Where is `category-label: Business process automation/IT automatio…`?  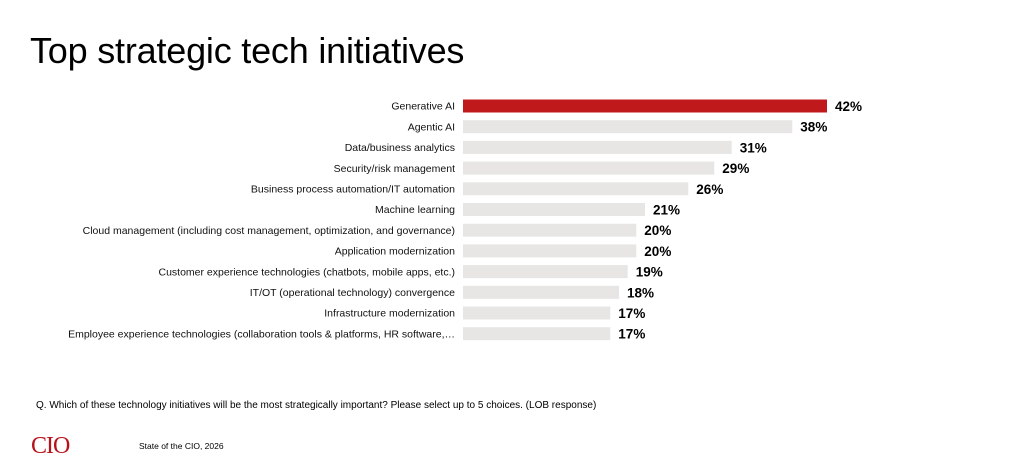
category-label: Business process automation/IT automatio… is located at coordinates (353, 190).